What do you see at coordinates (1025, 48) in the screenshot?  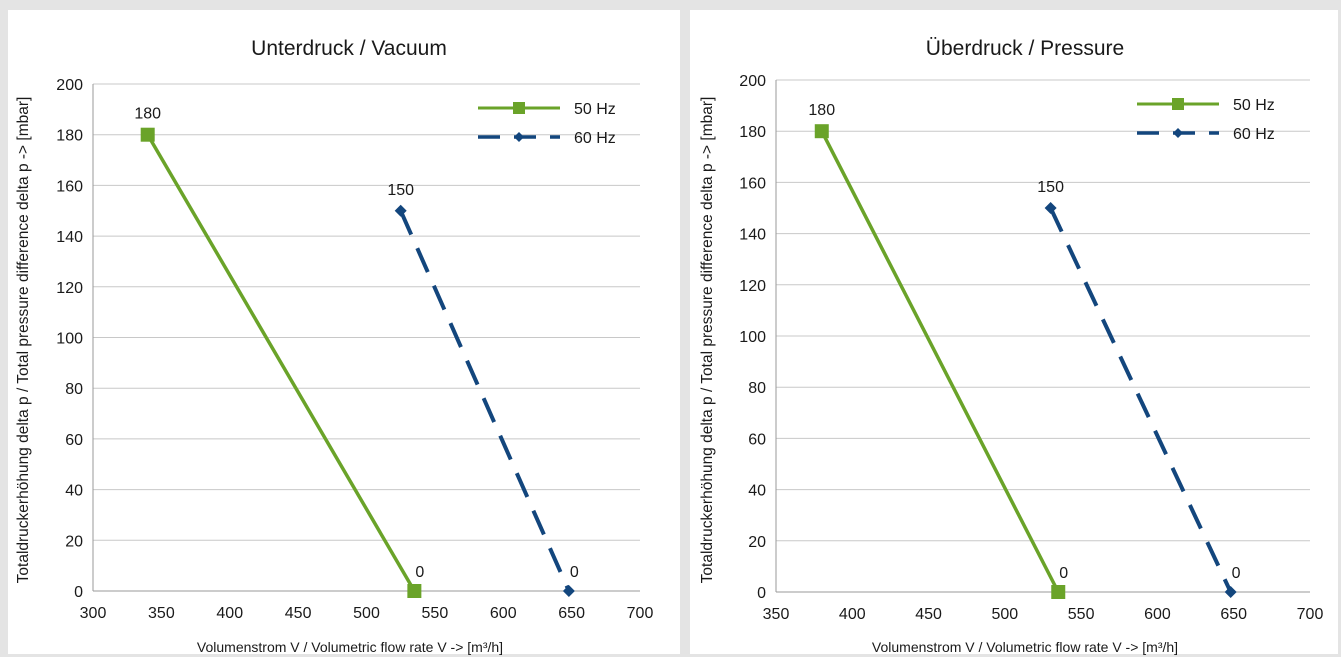 I see `chart-title: Überdruck / Pressure` at bounding box center [1025, 48].